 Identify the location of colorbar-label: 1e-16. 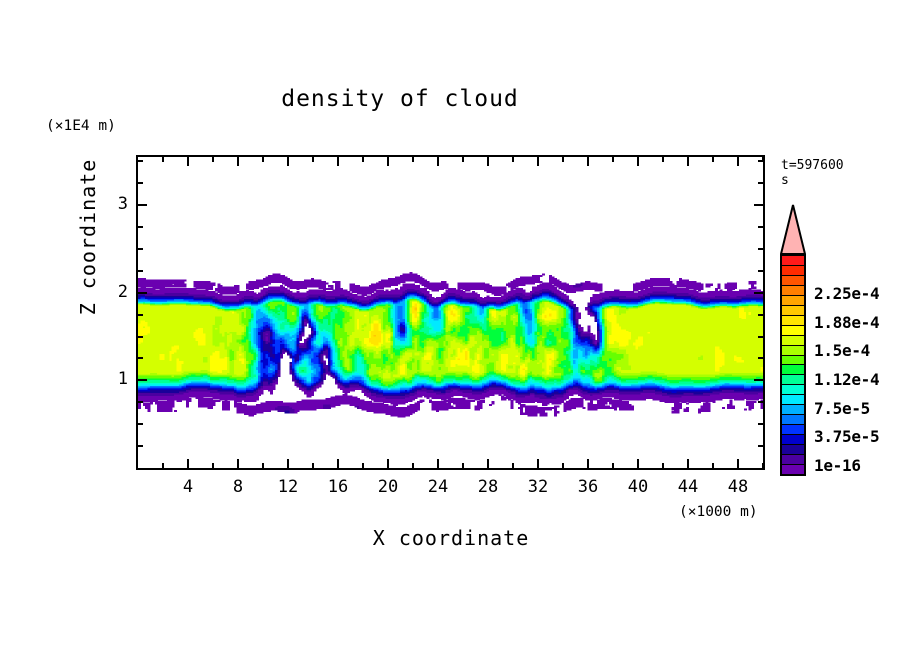
(837, 465).